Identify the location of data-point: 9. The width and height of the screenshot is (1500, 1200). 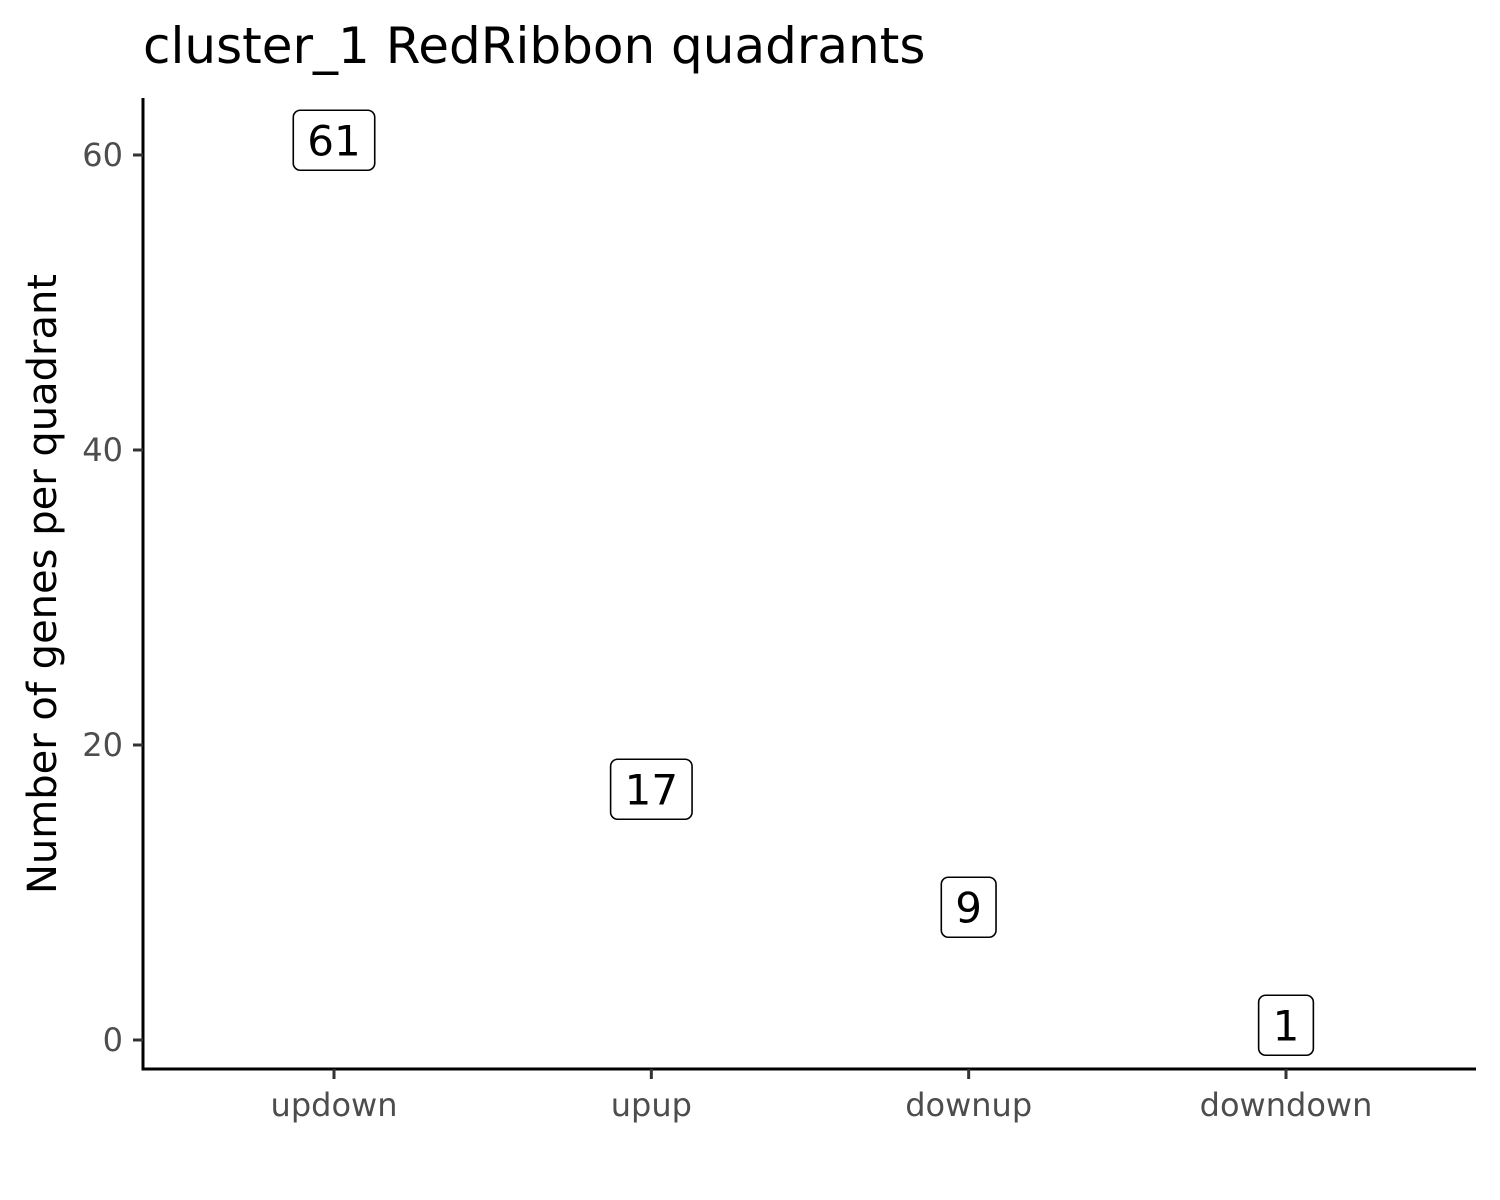
(968, 907).